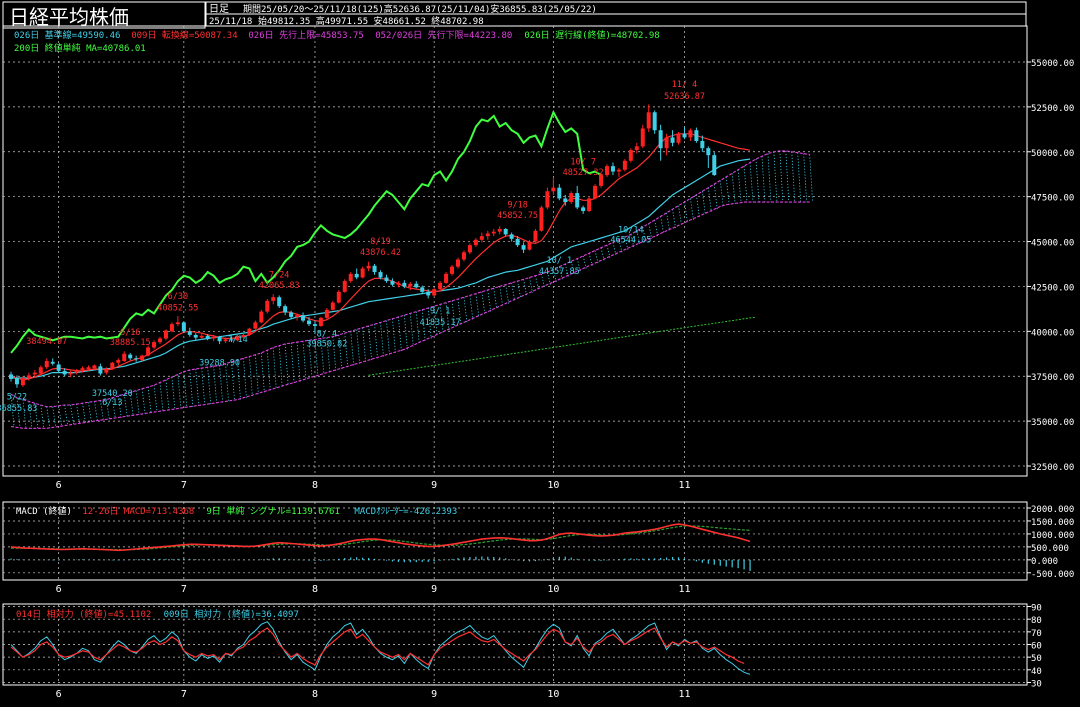 Image resolution: width=1080 pixels, height=707 pixels. I want to click on ohlc-label: 始49812.35 高49971.55 安48661.52 終48702.98, so click(371, 21).